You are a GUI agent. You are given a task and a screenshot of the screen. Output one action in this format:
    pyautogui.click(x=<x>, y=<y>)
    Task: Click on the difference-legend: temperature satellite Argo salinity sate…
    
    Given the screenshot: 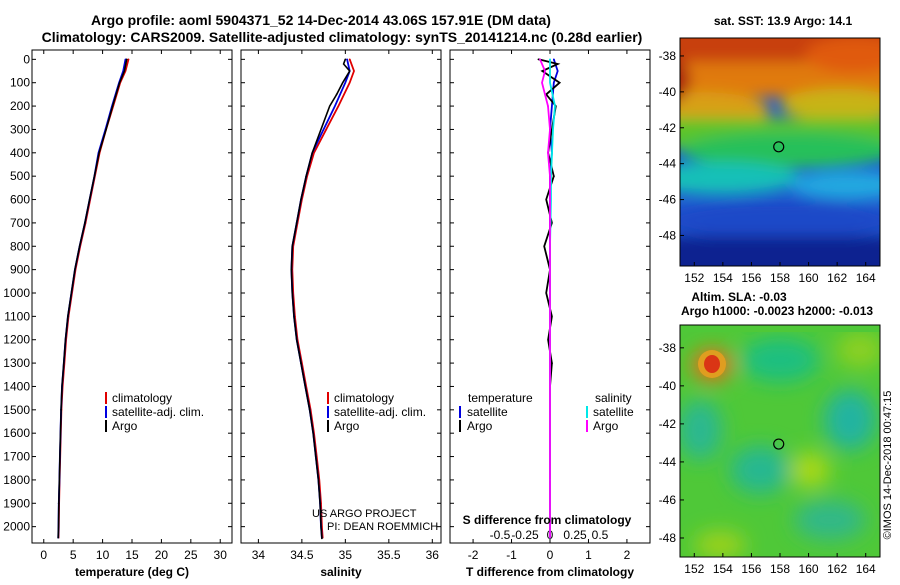 What is the action you would take?
    pyautogui.click(x=546, y=412)
    